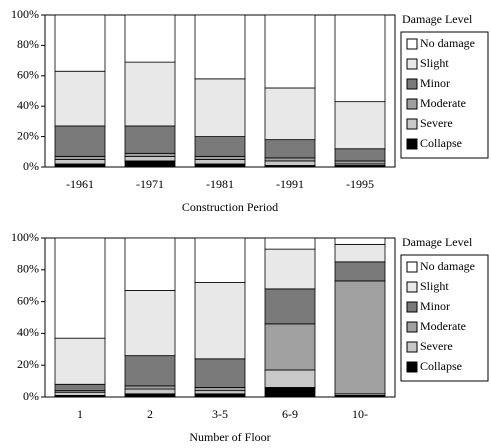 The width and height of the screenshot is (491, 448). I want to click on x-tick-label: -1971, so click(150, 184).